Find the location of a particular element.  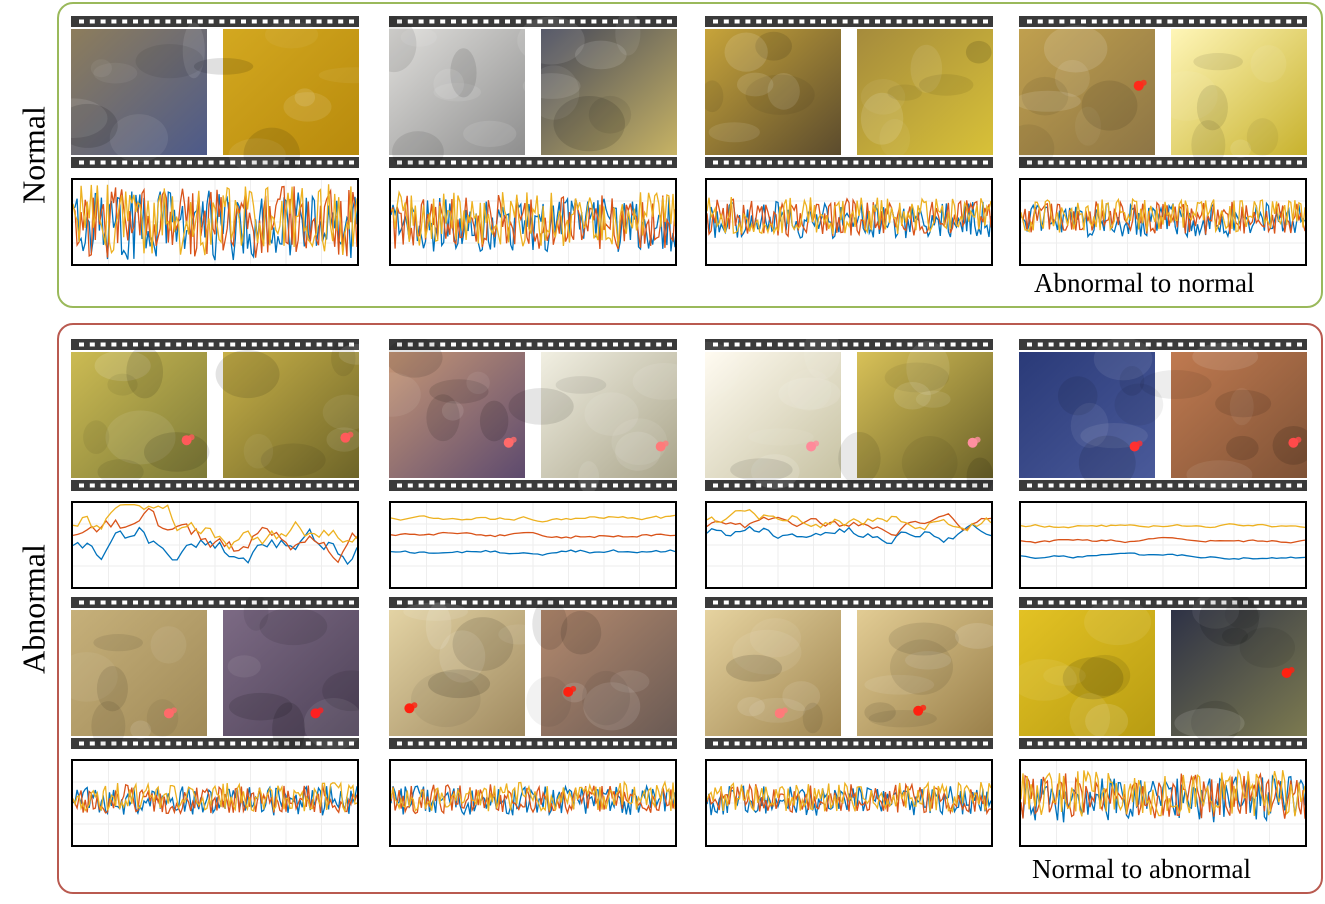

film-strip is located at coordinates (849, 673).